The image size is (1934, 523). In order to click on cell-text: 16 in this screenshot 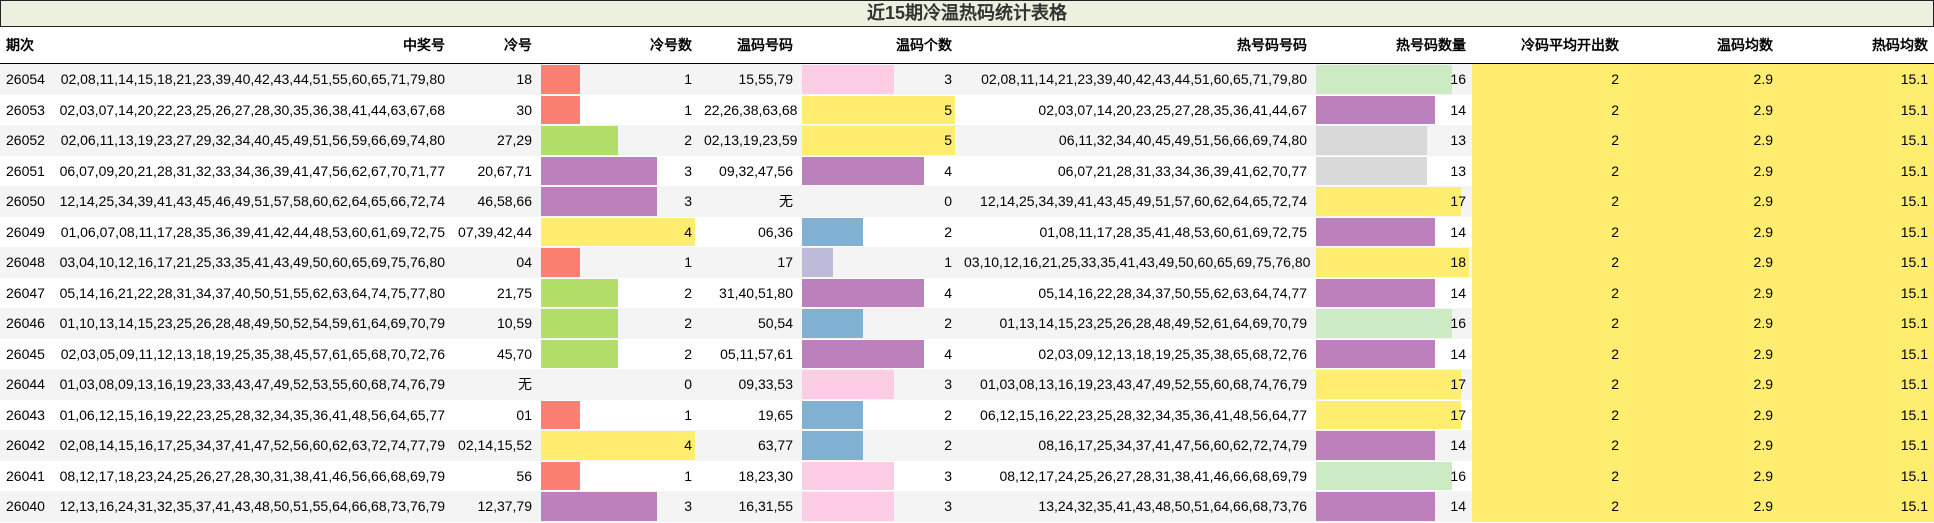, I will do `click(1458, 475)`.